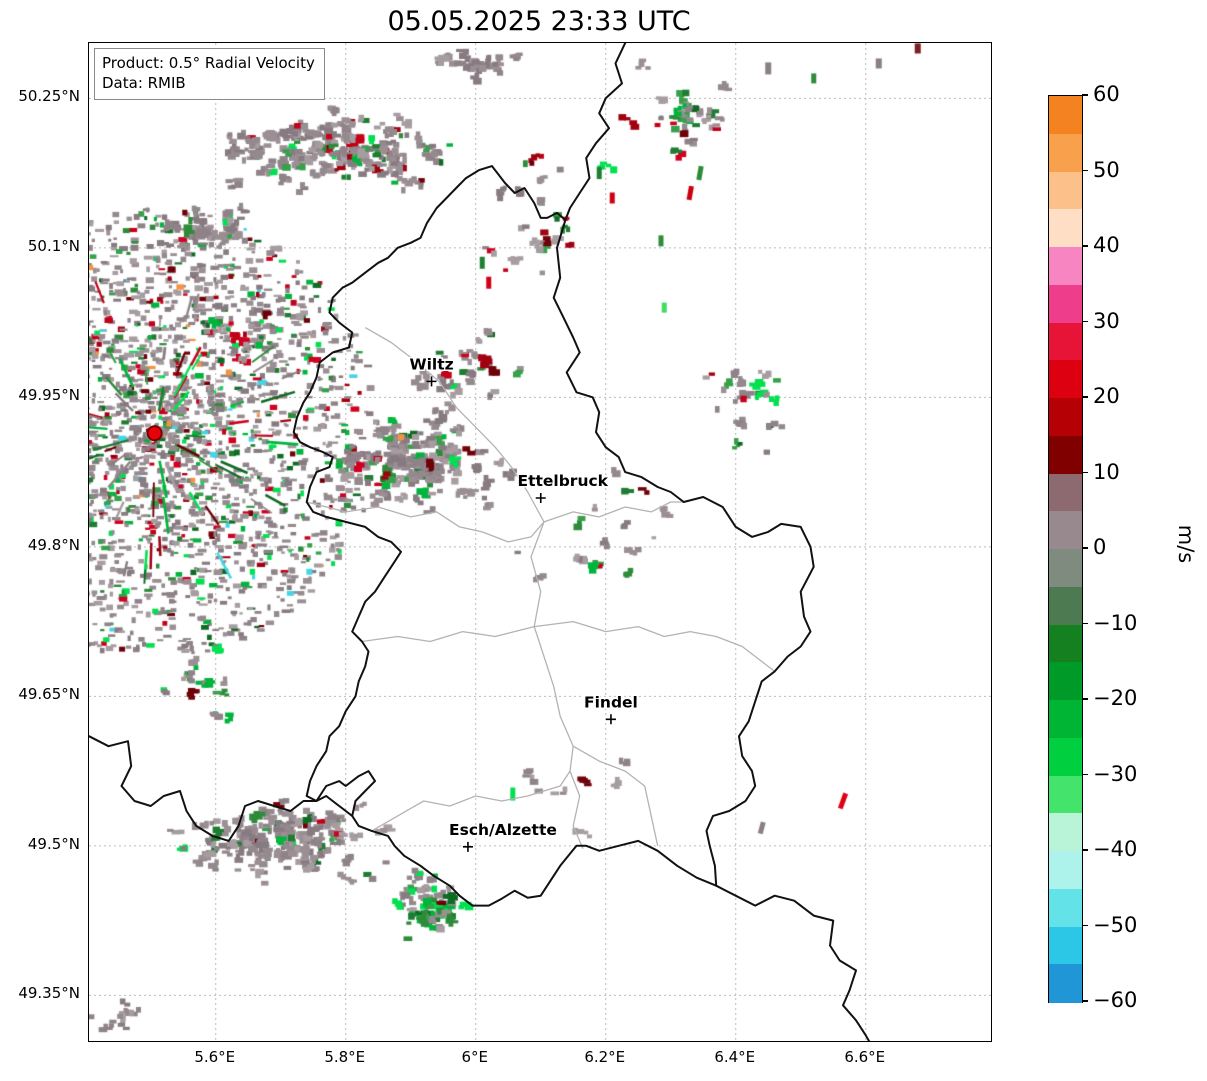  I want to click on colorbar, so click(1065, 549).